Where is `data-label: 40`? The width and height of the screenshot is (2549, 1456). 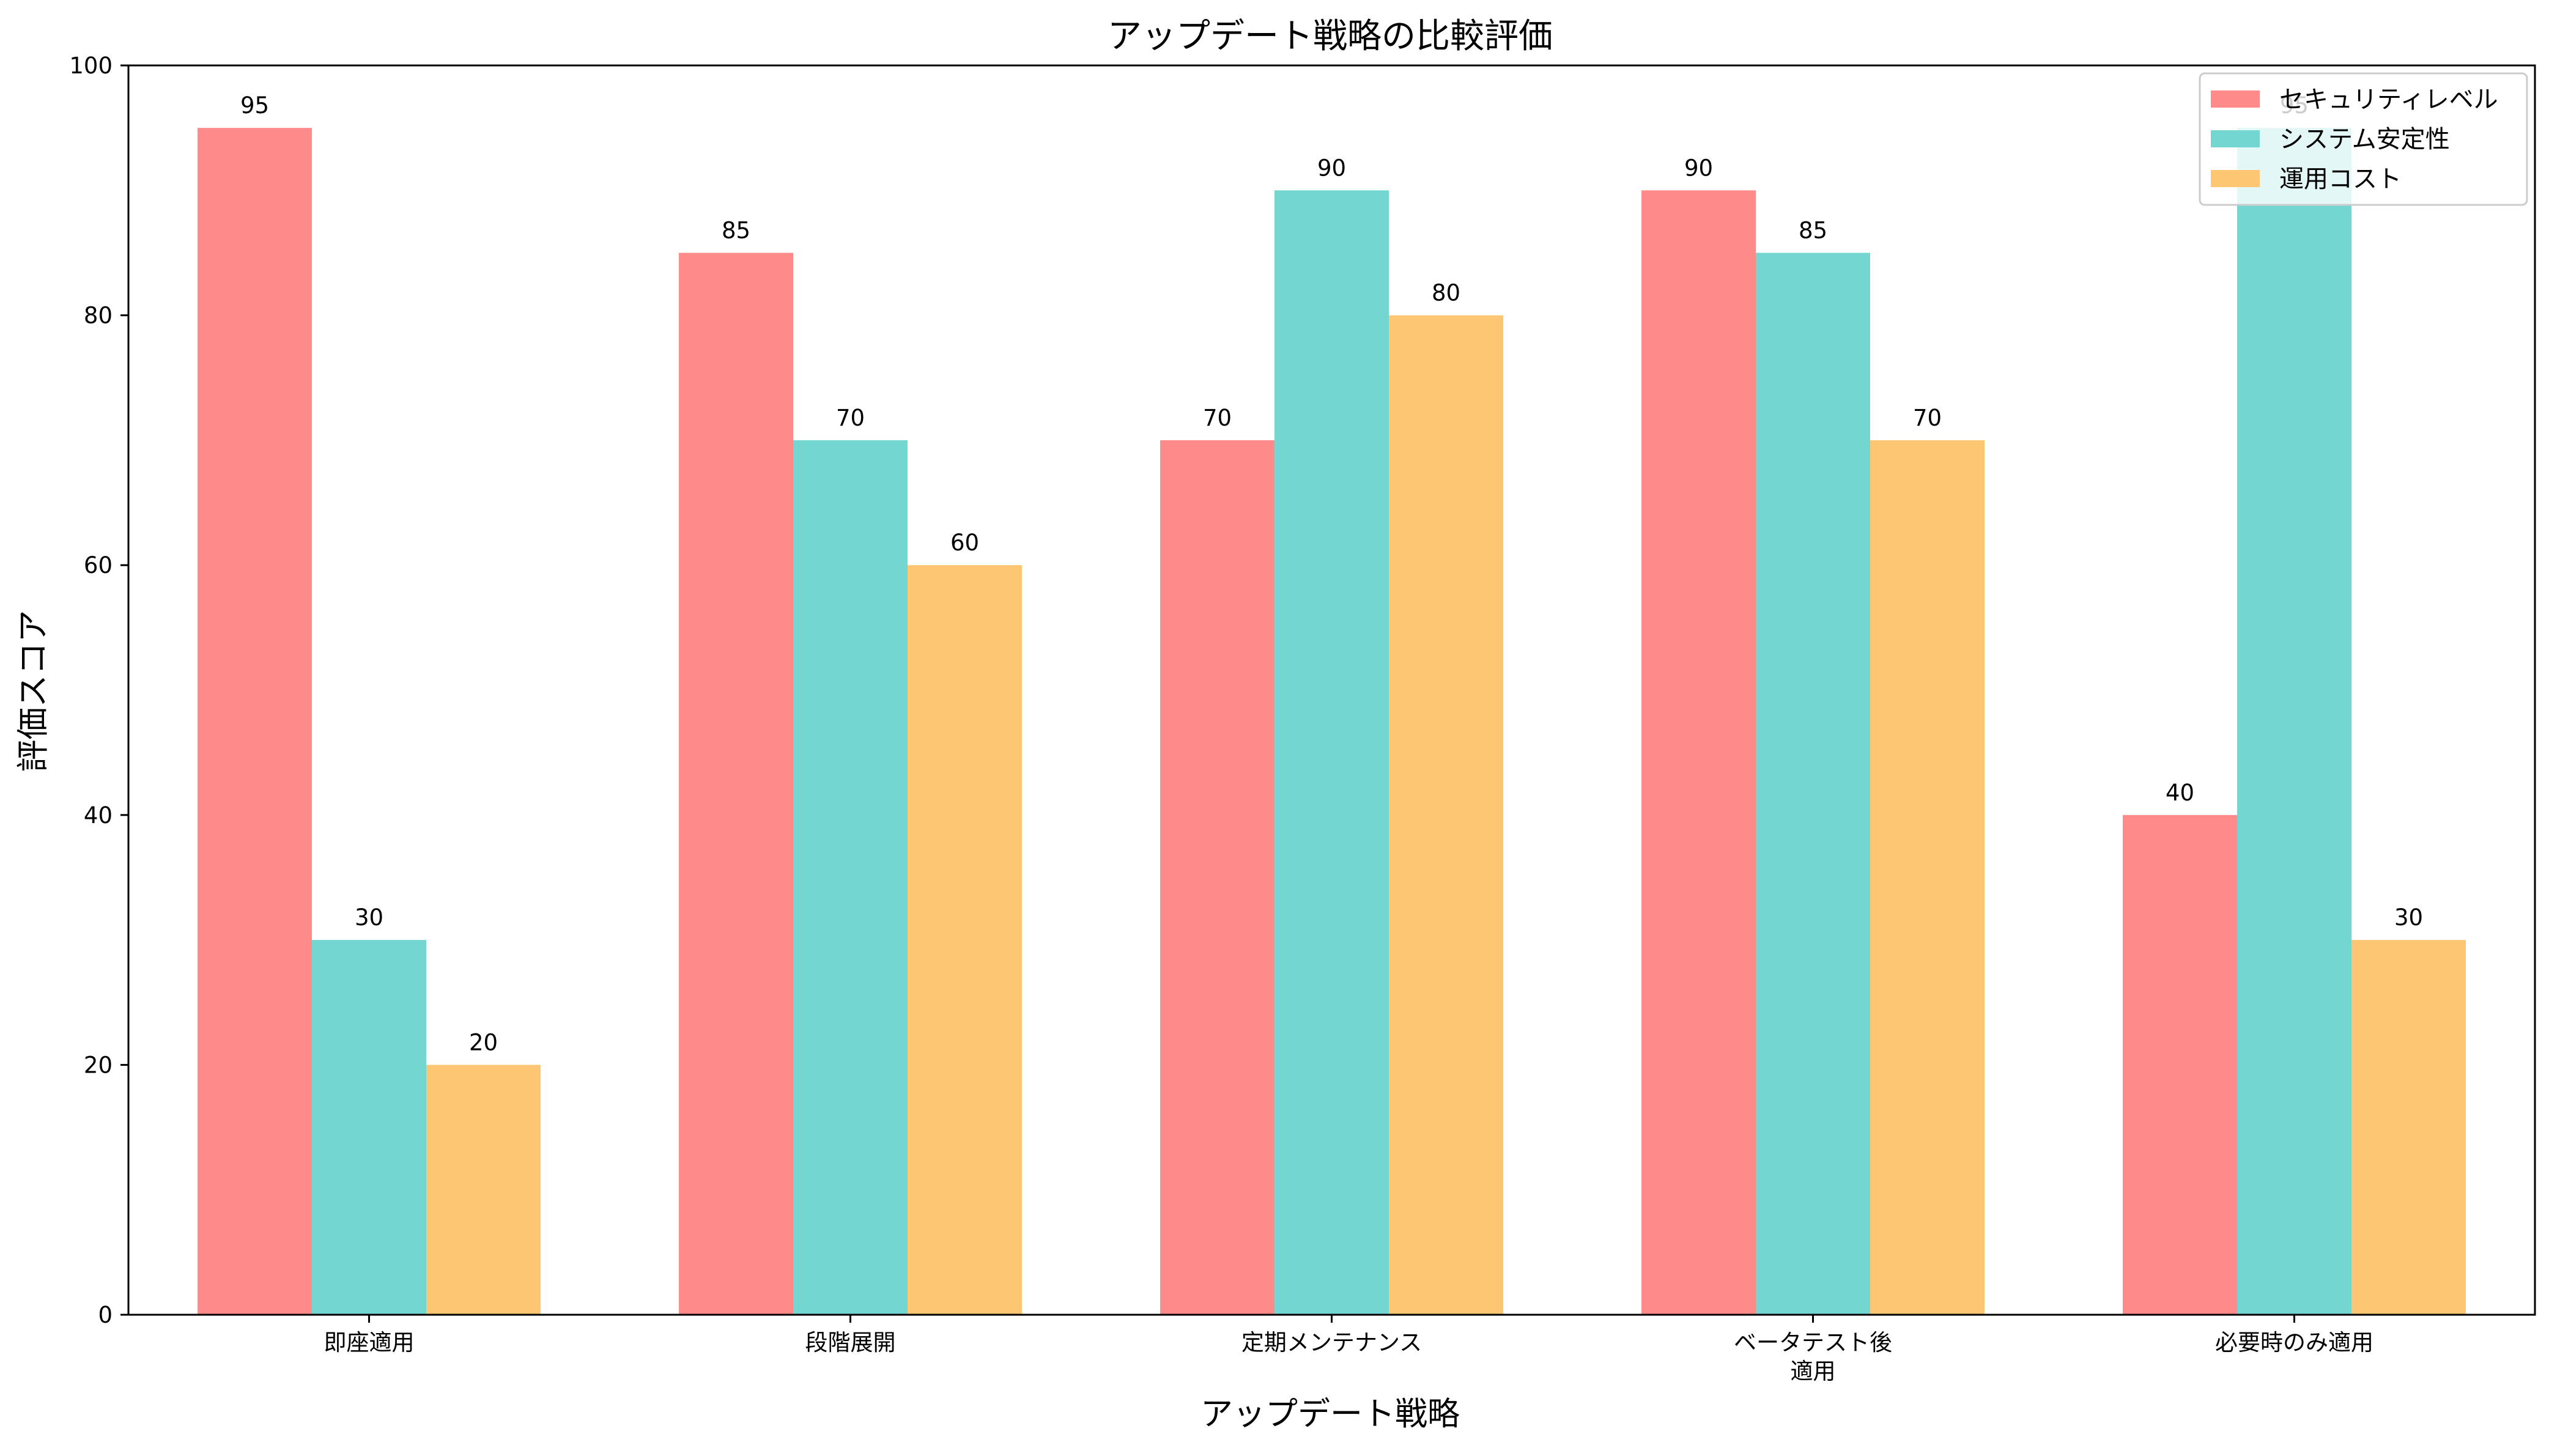 data-label: 40 is located at coordinates (2180, 793).